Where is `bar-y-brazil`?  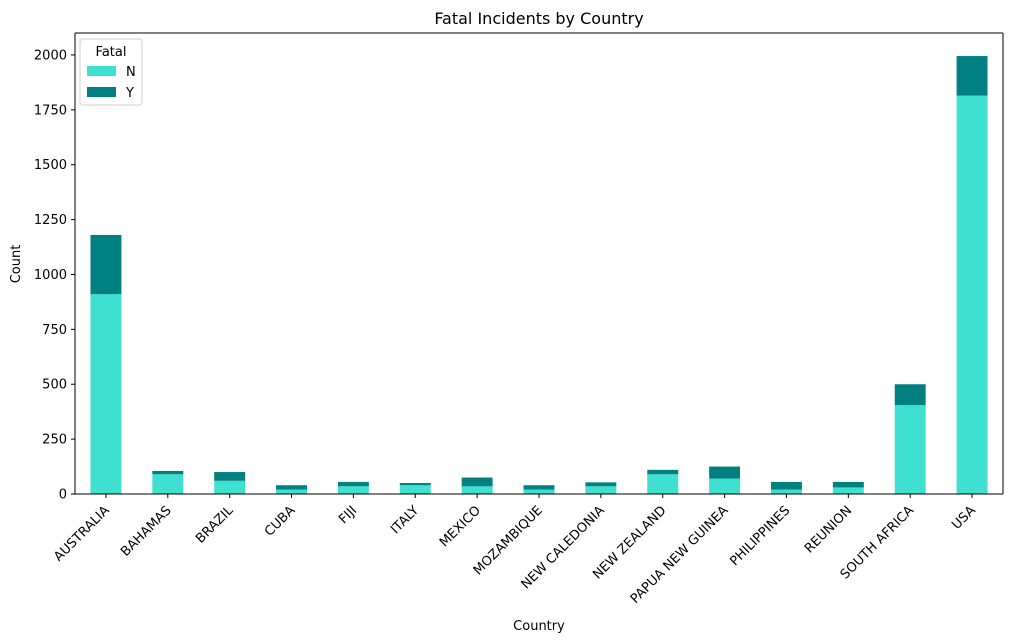 bar-y-brazil is located at coordinates (230, 476).